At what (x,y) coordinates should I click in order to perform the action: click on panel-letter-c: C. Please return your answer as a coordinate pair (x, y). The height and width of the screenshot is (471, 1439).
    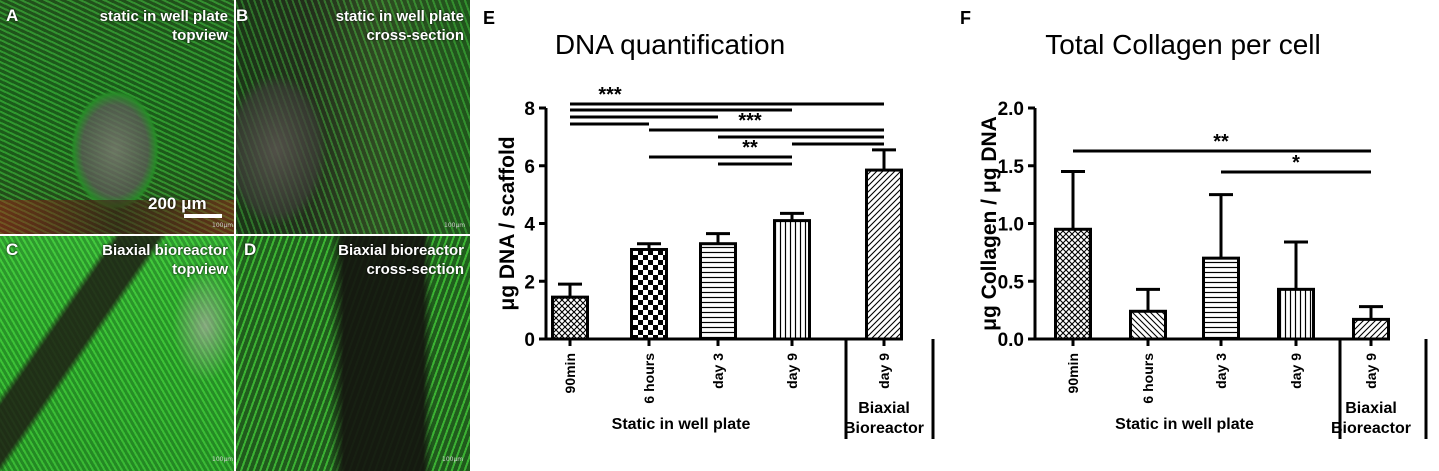
    Looking at the image, I should click on (12, 249).